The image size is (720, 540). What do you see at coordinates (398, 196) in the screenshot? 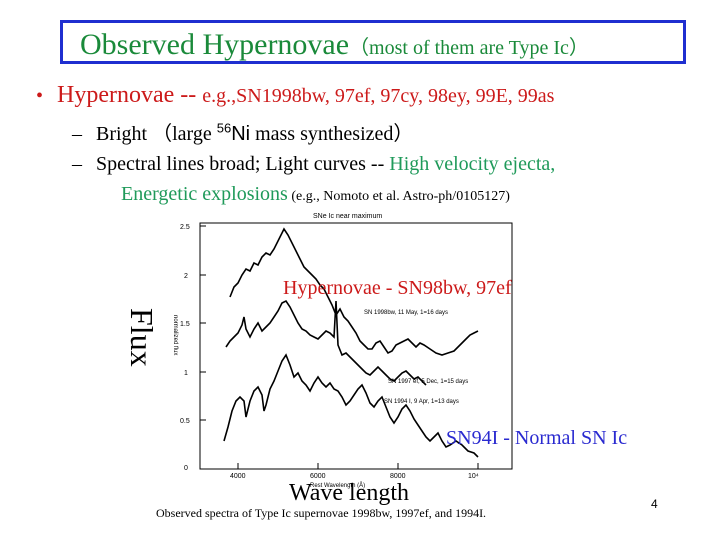
I see `sub2-reference: (e.g., Nomoto et al. Astro-ph/0105127)` at bounding box center [398, 196].